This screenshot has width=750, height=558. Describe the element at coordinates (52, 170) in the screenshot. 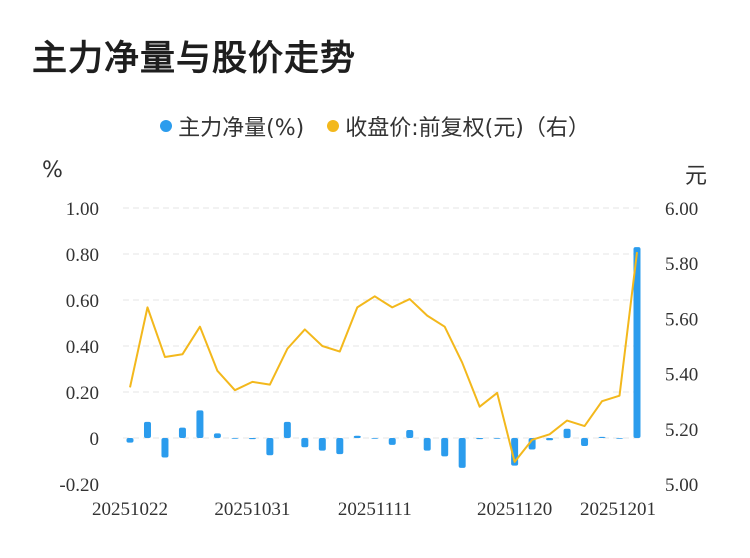

I see `left-axis-unit: %` at that location.